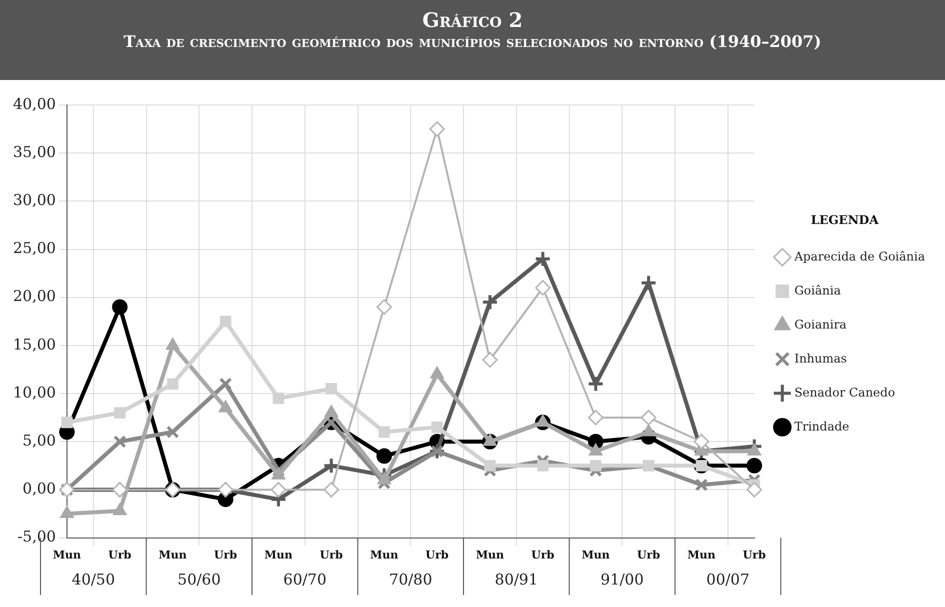 The height and width of the screenshot is (607, 945). Describe the element at coordinates (34, 296) in the screenshot. I see `y-tick-label: 20,00` at that location.